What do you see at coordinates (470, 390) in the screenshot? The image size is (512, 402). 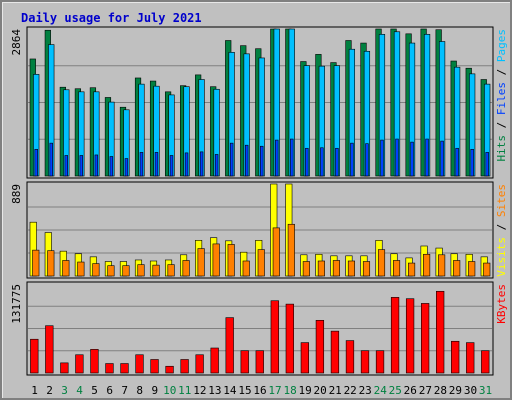 I see `day-label-30: 30` at bounding box center [470, 390].